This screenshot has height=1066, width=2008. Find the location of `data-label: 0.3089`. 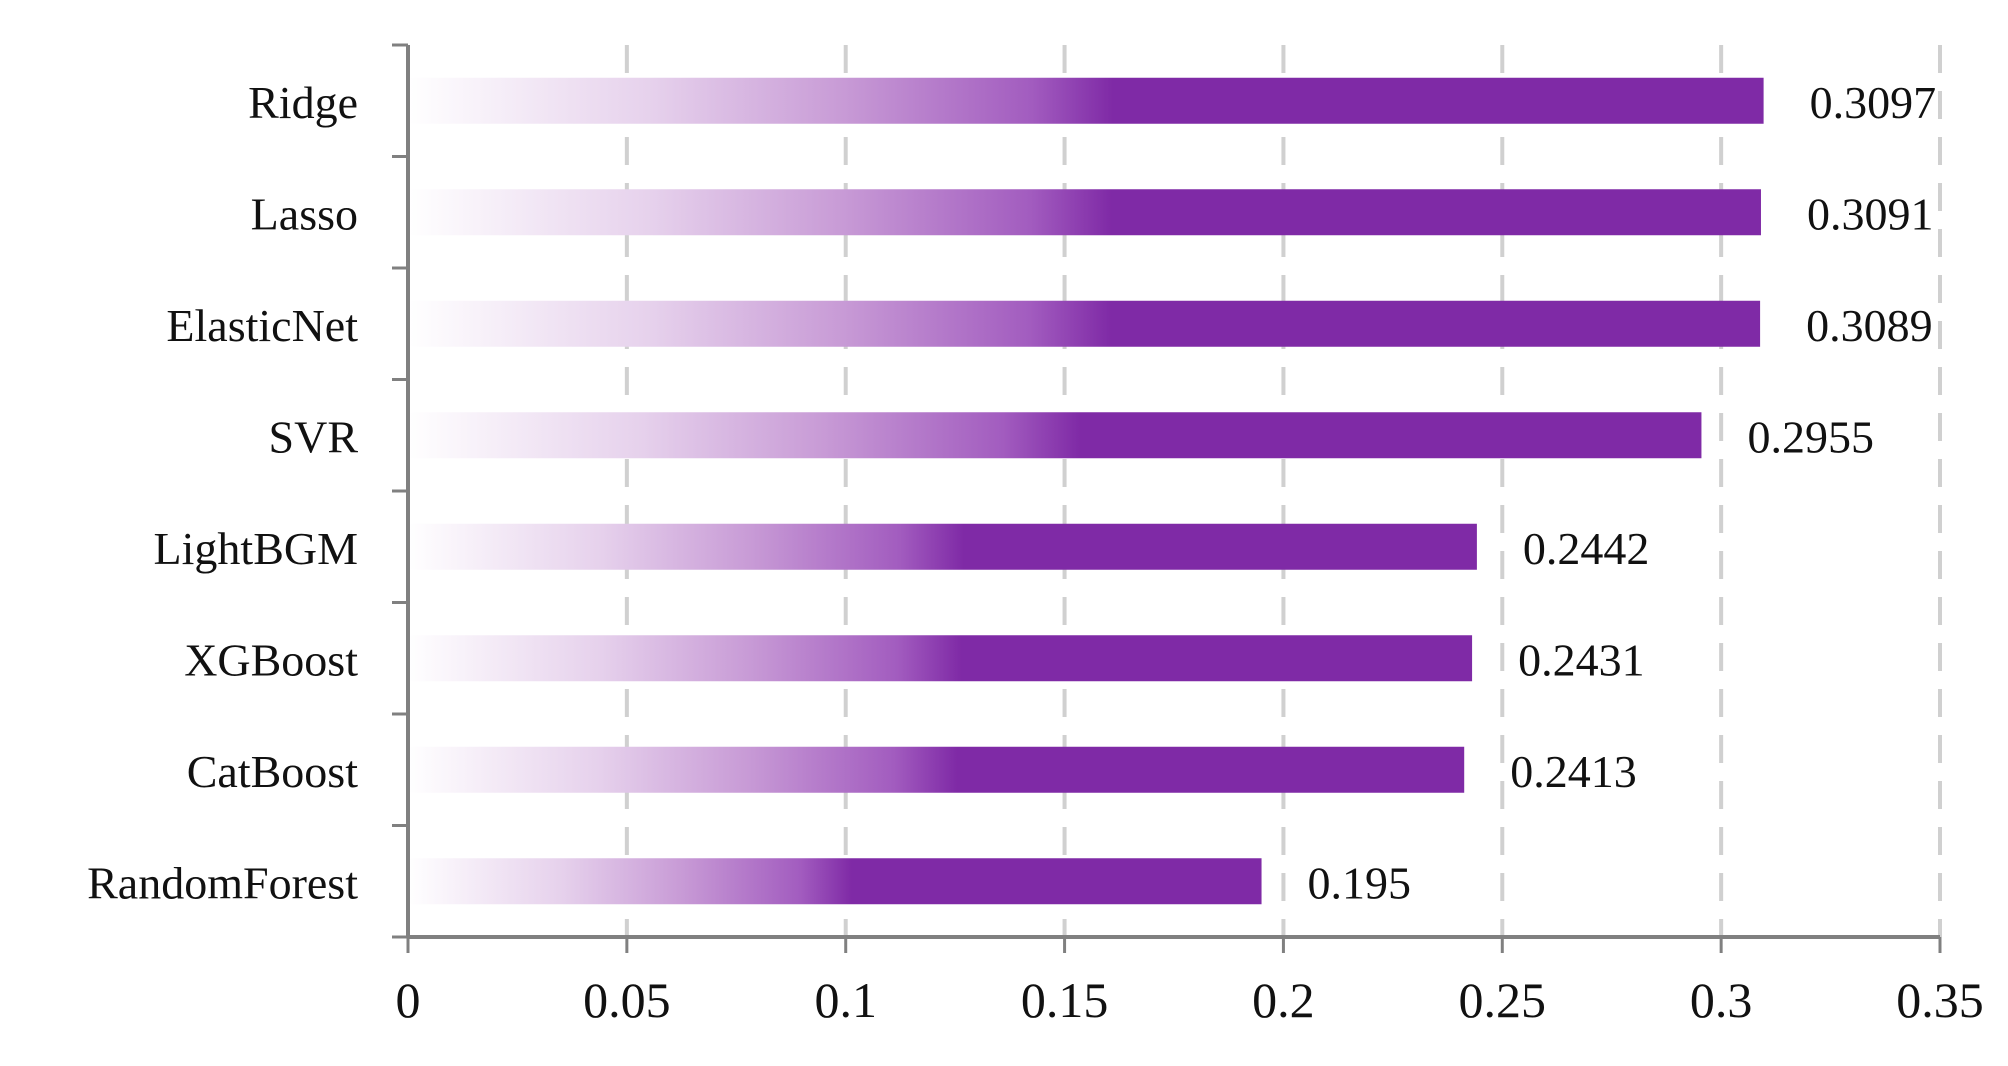

data-label: 0.3089 is located at coordinates (1869, 325).